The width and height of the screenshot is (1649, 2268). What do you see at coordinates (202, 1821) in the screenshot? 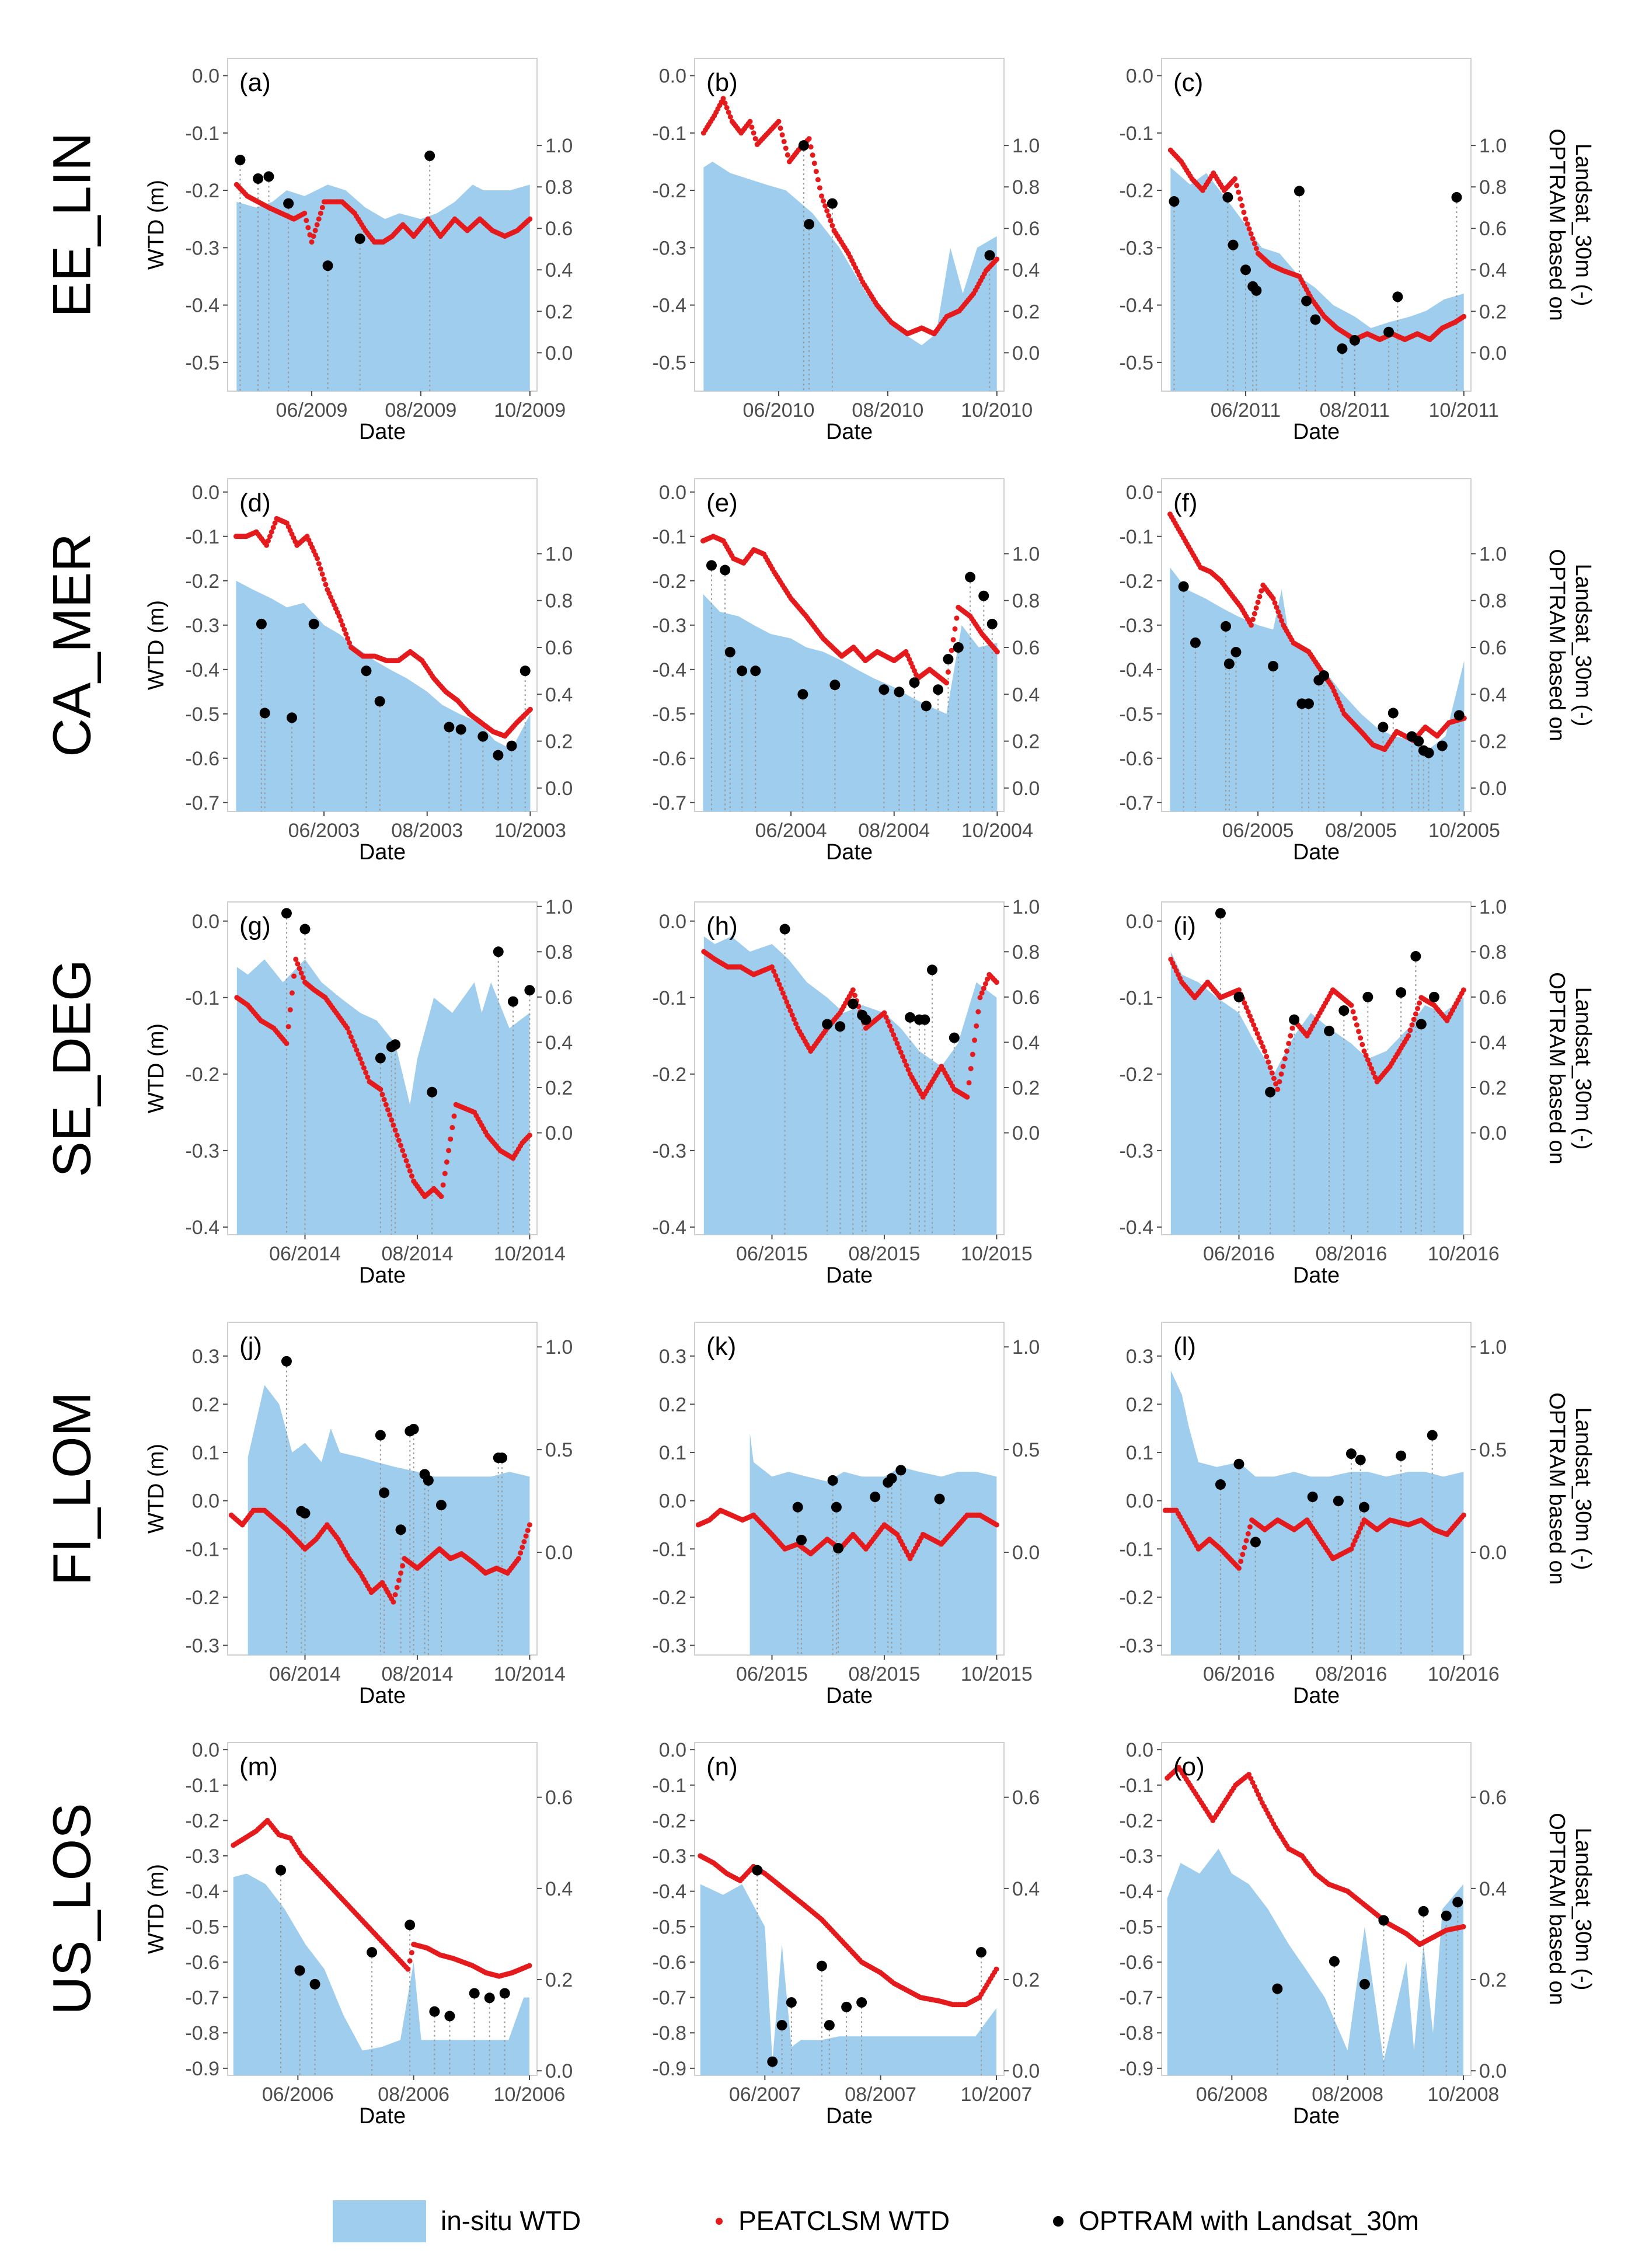
I see `y-tick-label: -0.2` at bounding box center [202, 1821].